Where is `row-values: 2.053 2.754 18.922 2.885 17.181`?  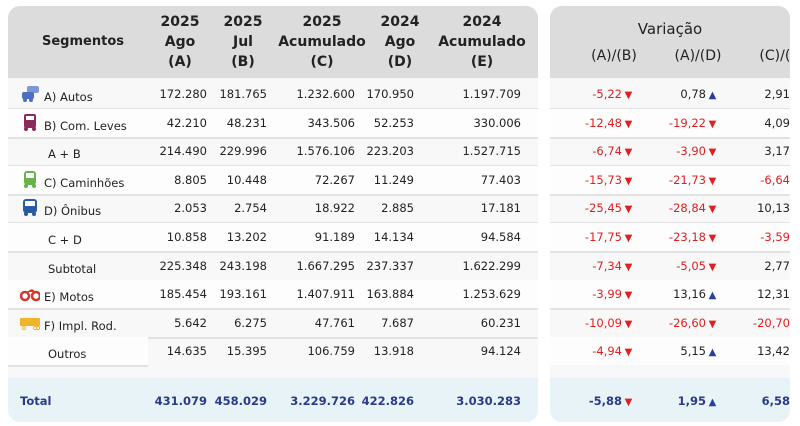
row-values: 2.053 2.754 18.922 2.885 17.181 is located at coordinates (273, 208).